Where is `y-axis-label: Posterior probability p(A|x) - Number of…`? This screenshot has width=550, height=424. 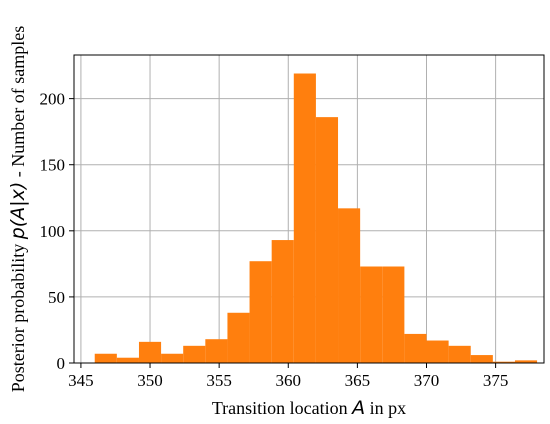 y-axis-label: Posterior probability p(A|x) - Number of… is located at coordinates (18, 209).